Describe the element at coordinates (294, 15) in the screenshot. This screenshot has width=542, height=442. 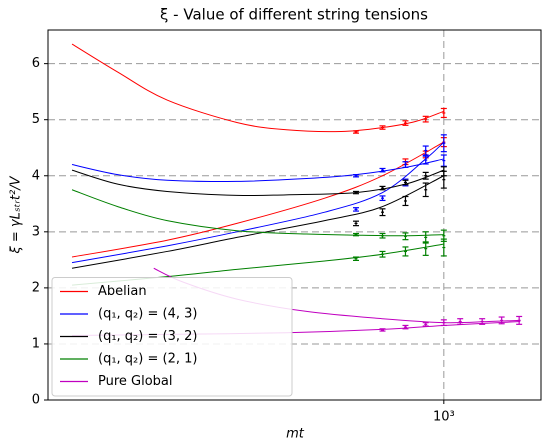
I see `chart-title: ξ - Value of different string tensions` at that location.